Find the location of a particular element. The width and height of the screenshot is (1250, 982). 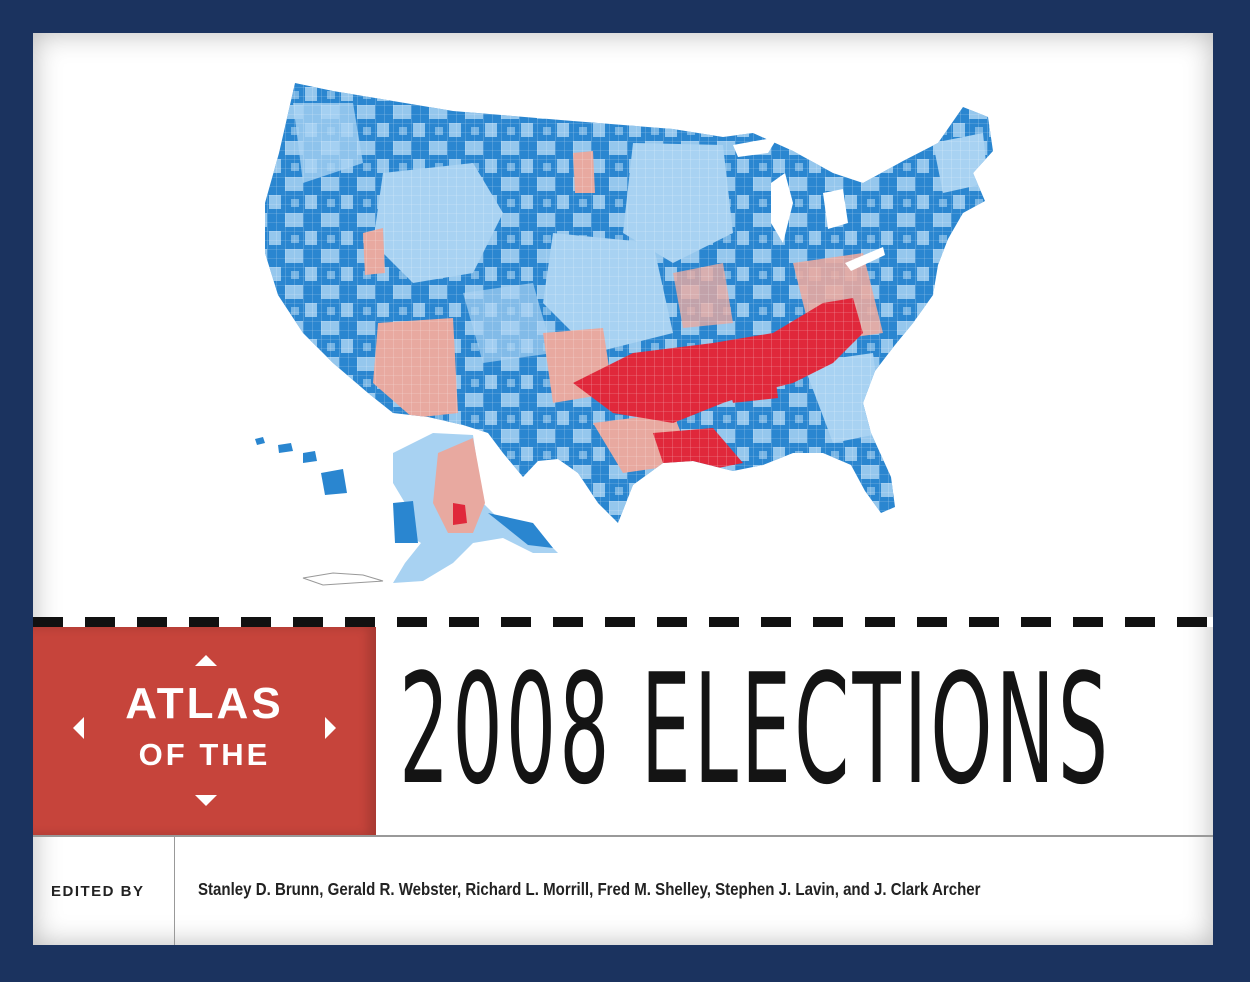

vertical-rule is located at coordinates (174, 891).